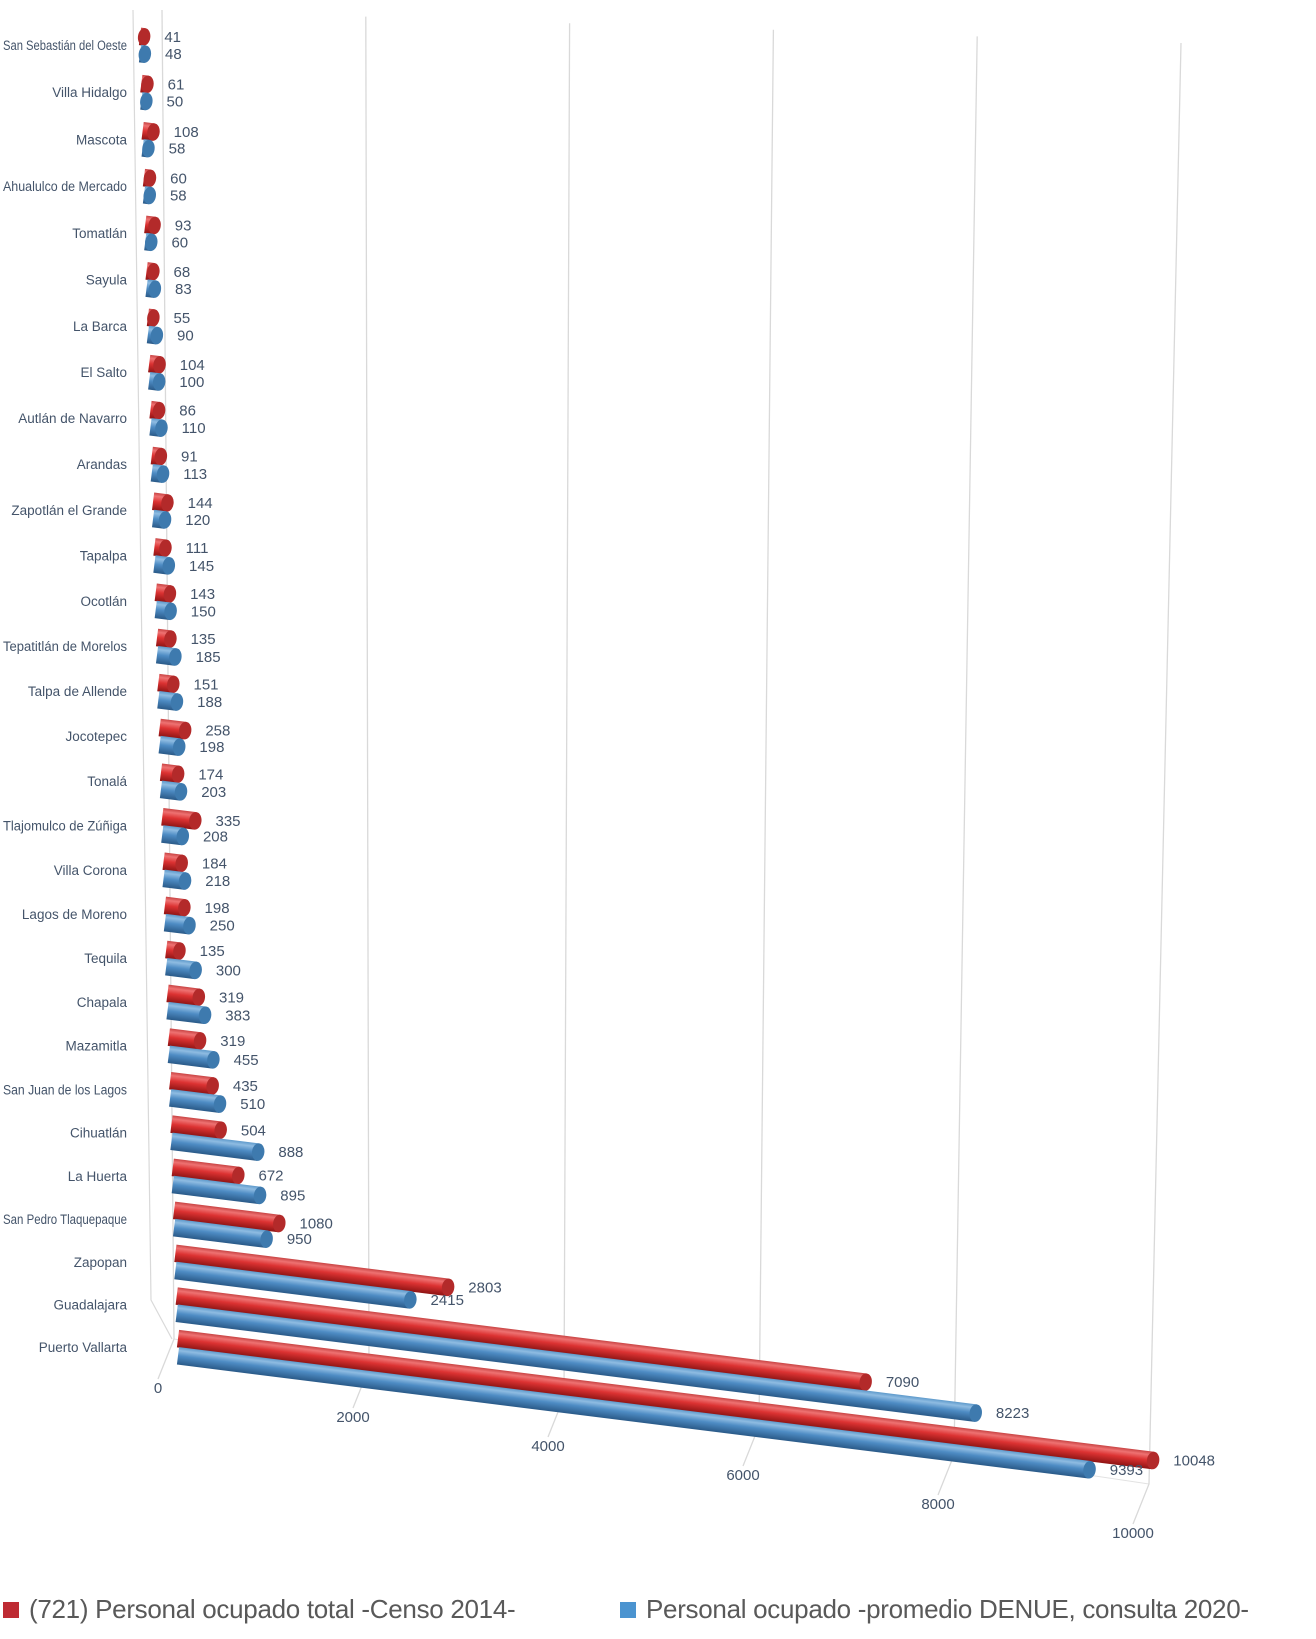  Describe the element at coordinates (232, 1041) in the screenshot. I see `value-label: 319` at that location.